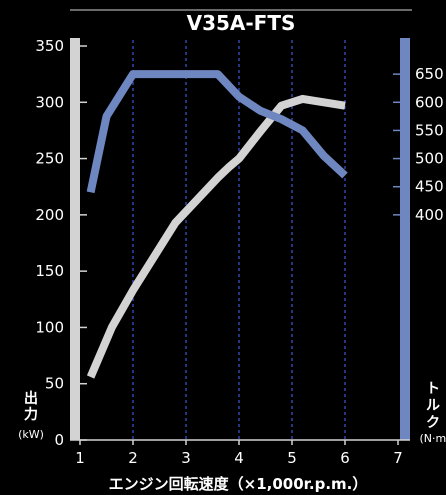 This screenshot has height=495, width=446. I want to click on right-tick-label: 600, so click(429, 102).